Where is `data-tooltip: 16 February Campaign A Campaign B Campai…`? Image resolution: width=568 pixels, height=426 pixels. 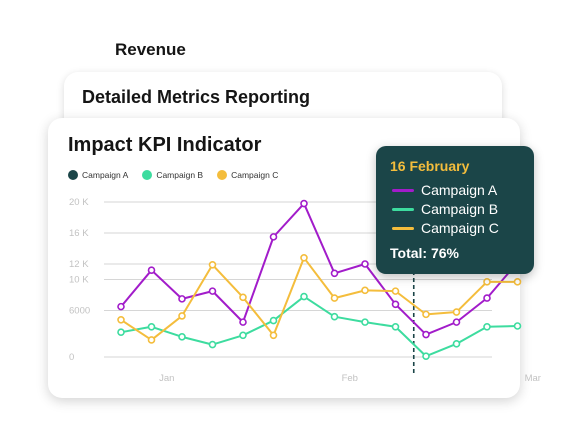
data-tooltip: 16 February Campaign A Campaign B Campai… is located at coordinates (455, 210).